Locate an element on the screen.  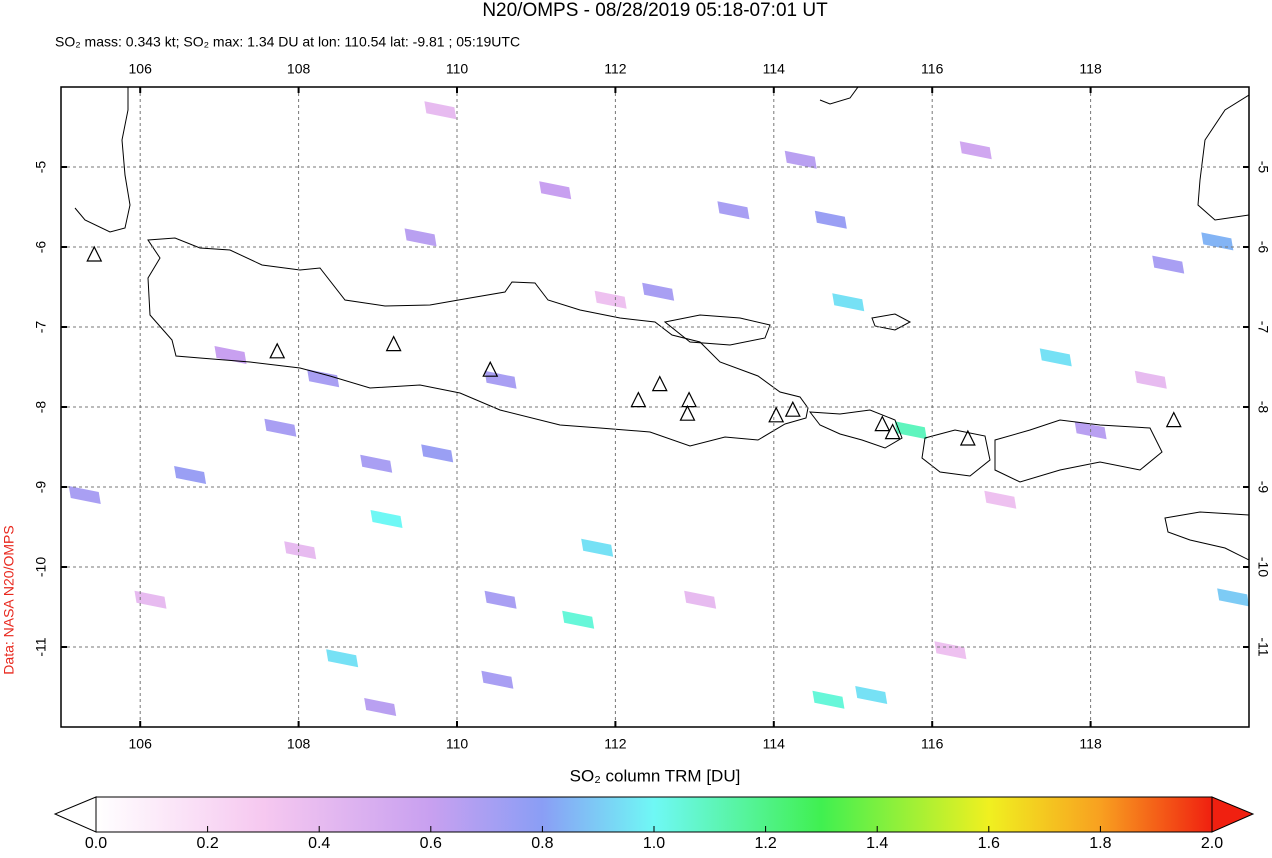
colorbar-tick-label: 0.4 is located at coordinates (319, 843).